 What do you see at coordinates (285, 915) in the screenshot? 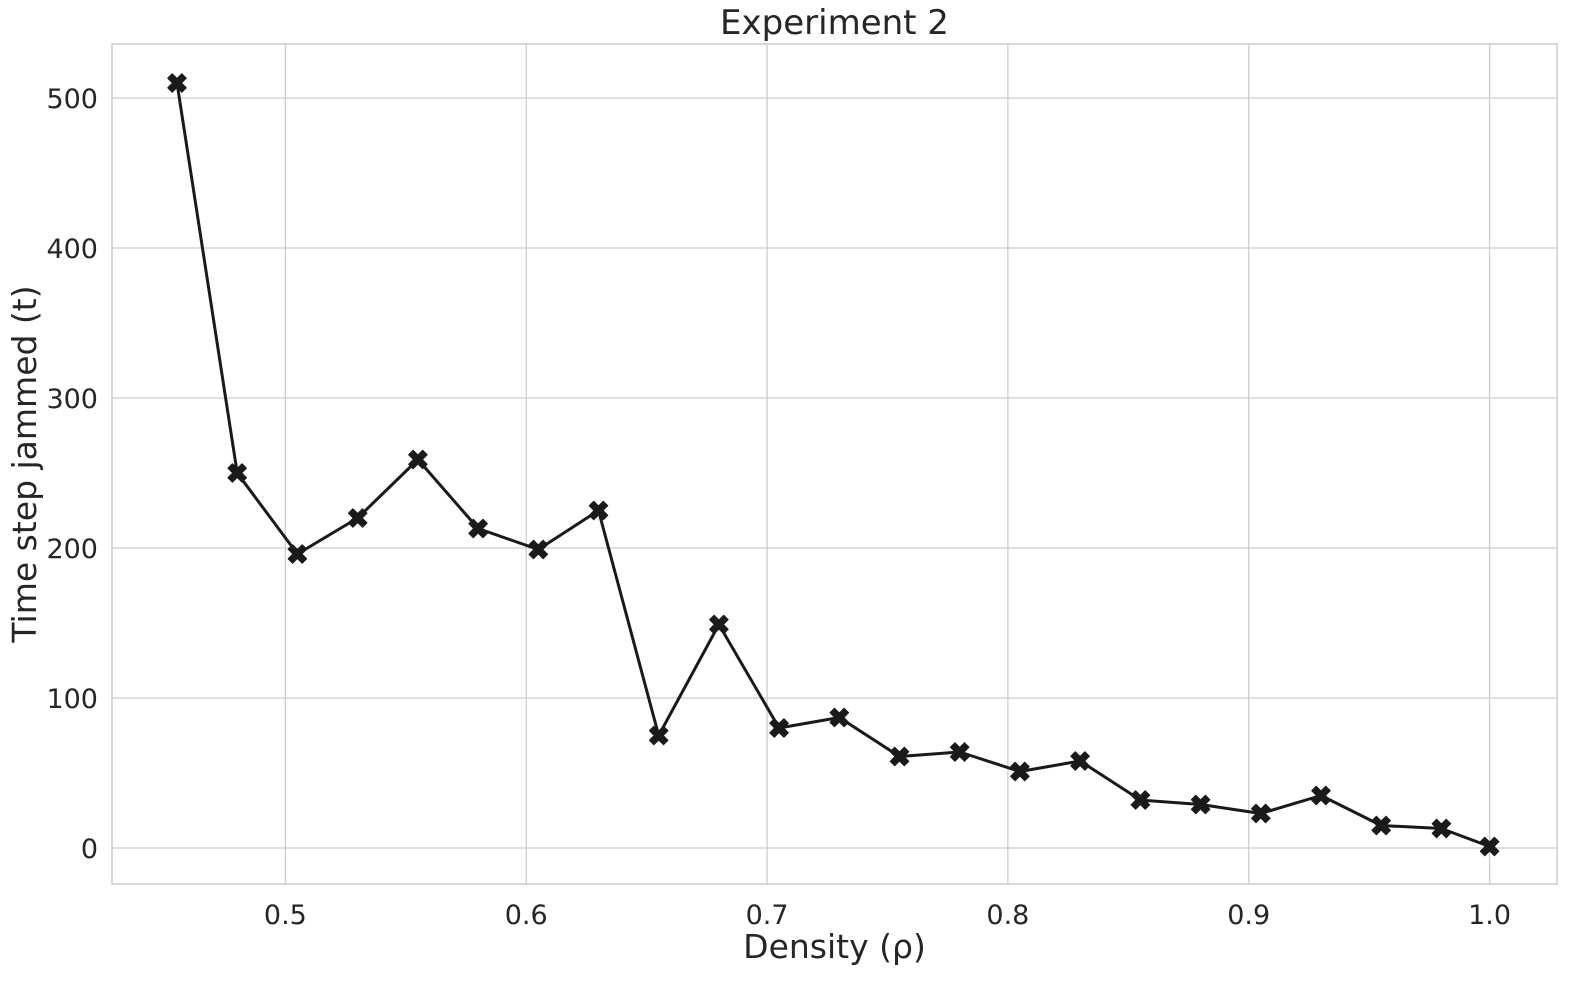
I see `x-tick-label: 0.5` at bounding box center [285, 915].